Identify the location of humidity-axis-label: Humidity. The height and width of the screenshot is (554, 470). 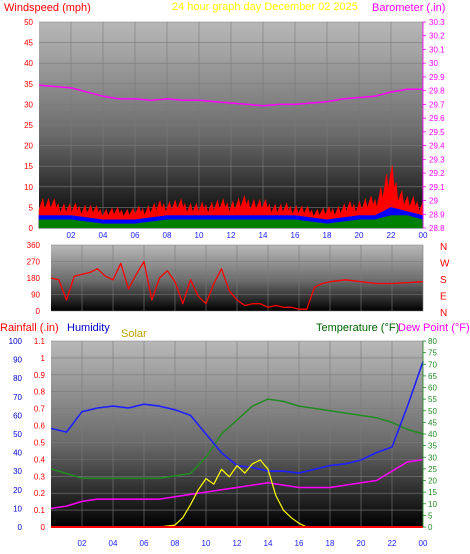
(88, 328).